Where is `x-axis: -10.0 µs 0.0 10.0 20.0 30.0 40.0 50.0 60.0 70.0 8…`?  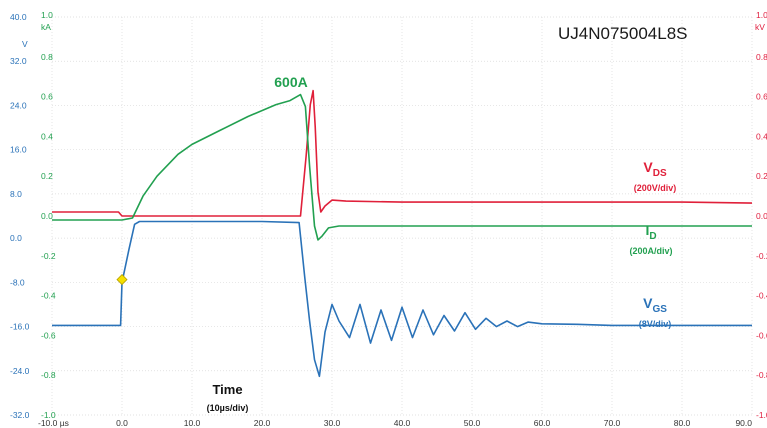
x-axis: -10.0 µs 0.0 10.0 20.0 30.0 40.0 50.0 60.0 70.0 8… is located at coordinates (395, 423).